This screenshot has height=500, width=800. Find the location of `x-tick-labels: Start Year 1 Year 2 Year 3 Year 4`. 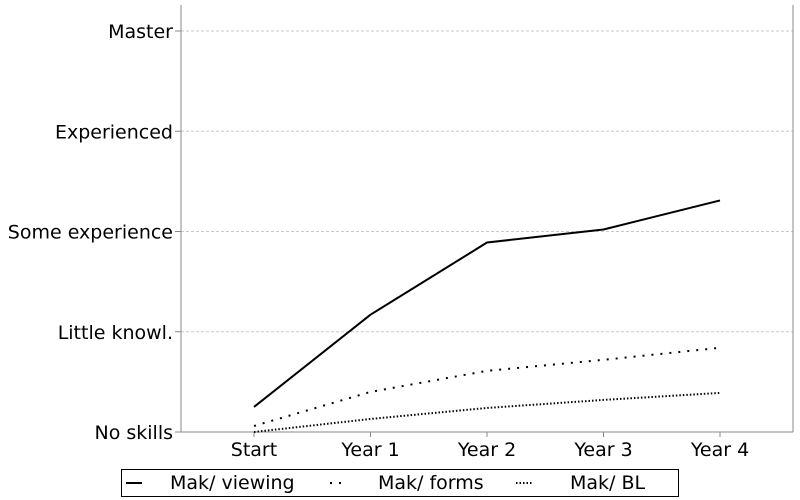

x-tick-labels: Start Year 1 Year 2 Year 3 Year 4 is located at coordinates (490, 450).